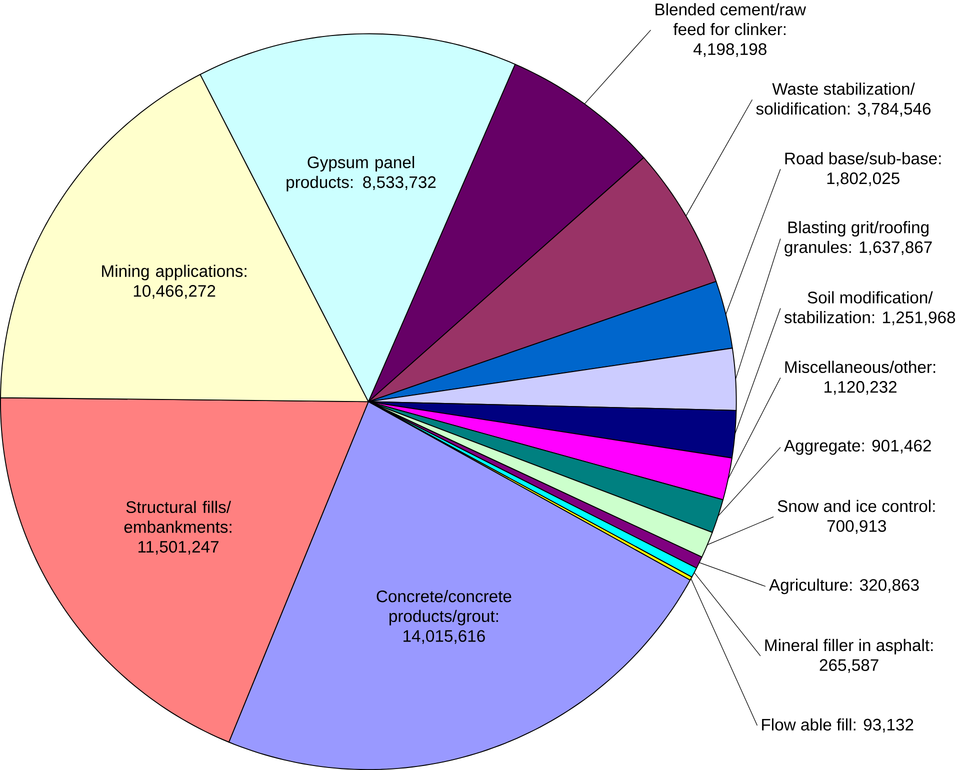  I want to click on slice-label: Structural fills/ embankments: 11,501,247, so click(178, 527).